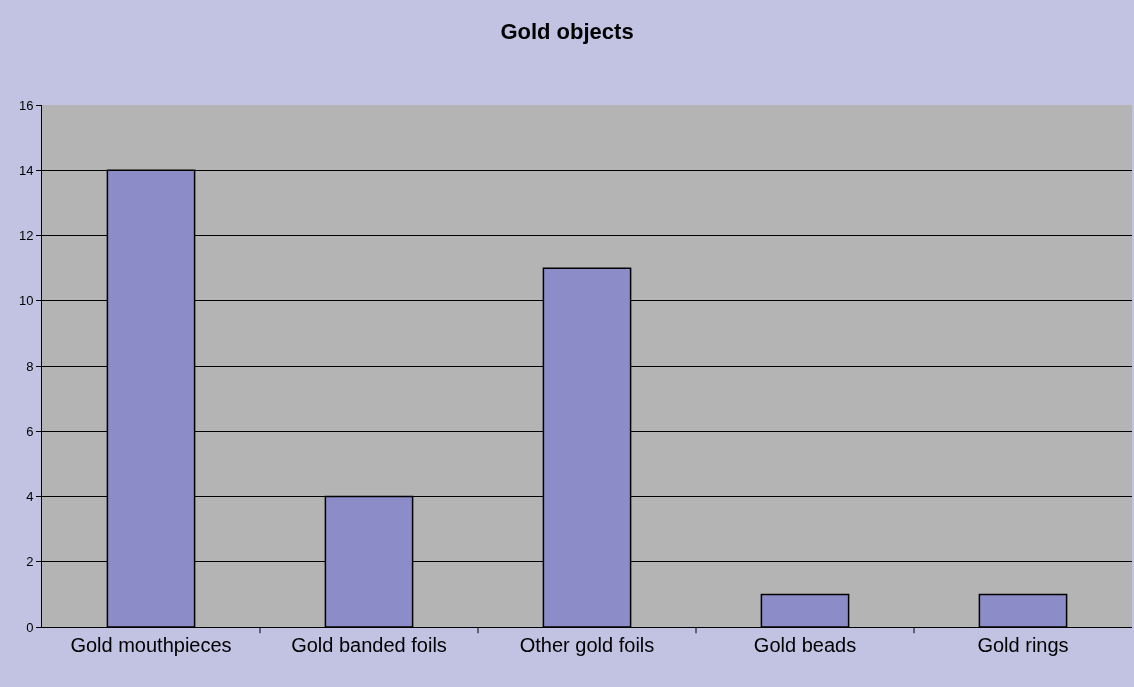  Describe the element at coordinates (30, 627) in the screenshot. I see `y-tick-label: 0` at that location.